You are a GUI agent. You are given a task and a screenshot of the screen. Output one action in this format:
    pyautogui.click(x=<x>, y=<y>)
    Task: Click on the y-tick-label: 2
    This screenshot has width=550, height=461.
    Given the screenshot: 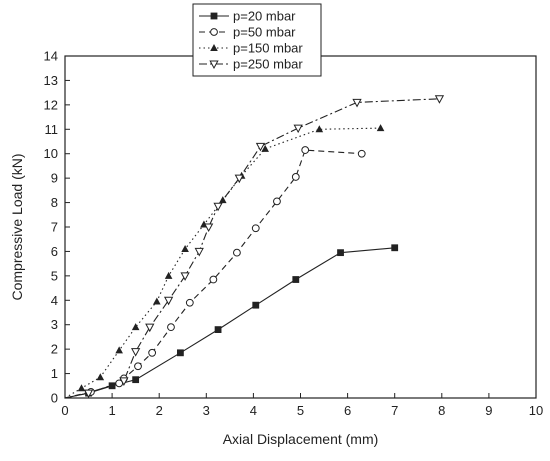 What is the action you would take?
    pyautogui.click(x=54, y=349)
    